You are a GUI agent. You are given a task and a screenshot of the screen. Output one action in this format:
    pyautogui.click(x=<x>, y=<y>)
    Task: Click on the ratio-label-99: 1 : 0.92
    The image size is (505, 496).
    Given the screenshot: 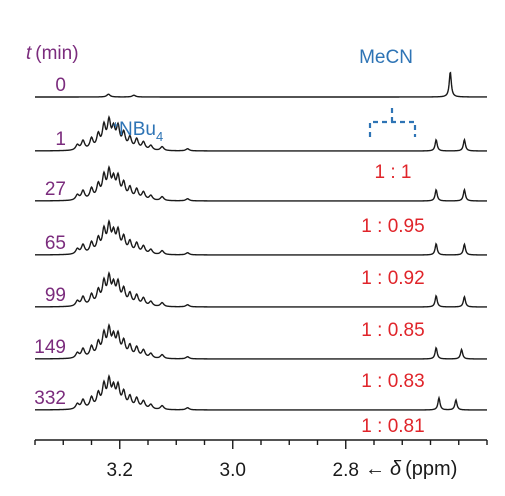 What is the action you would take?
    pyautogui.click(x=392, y=278)
    